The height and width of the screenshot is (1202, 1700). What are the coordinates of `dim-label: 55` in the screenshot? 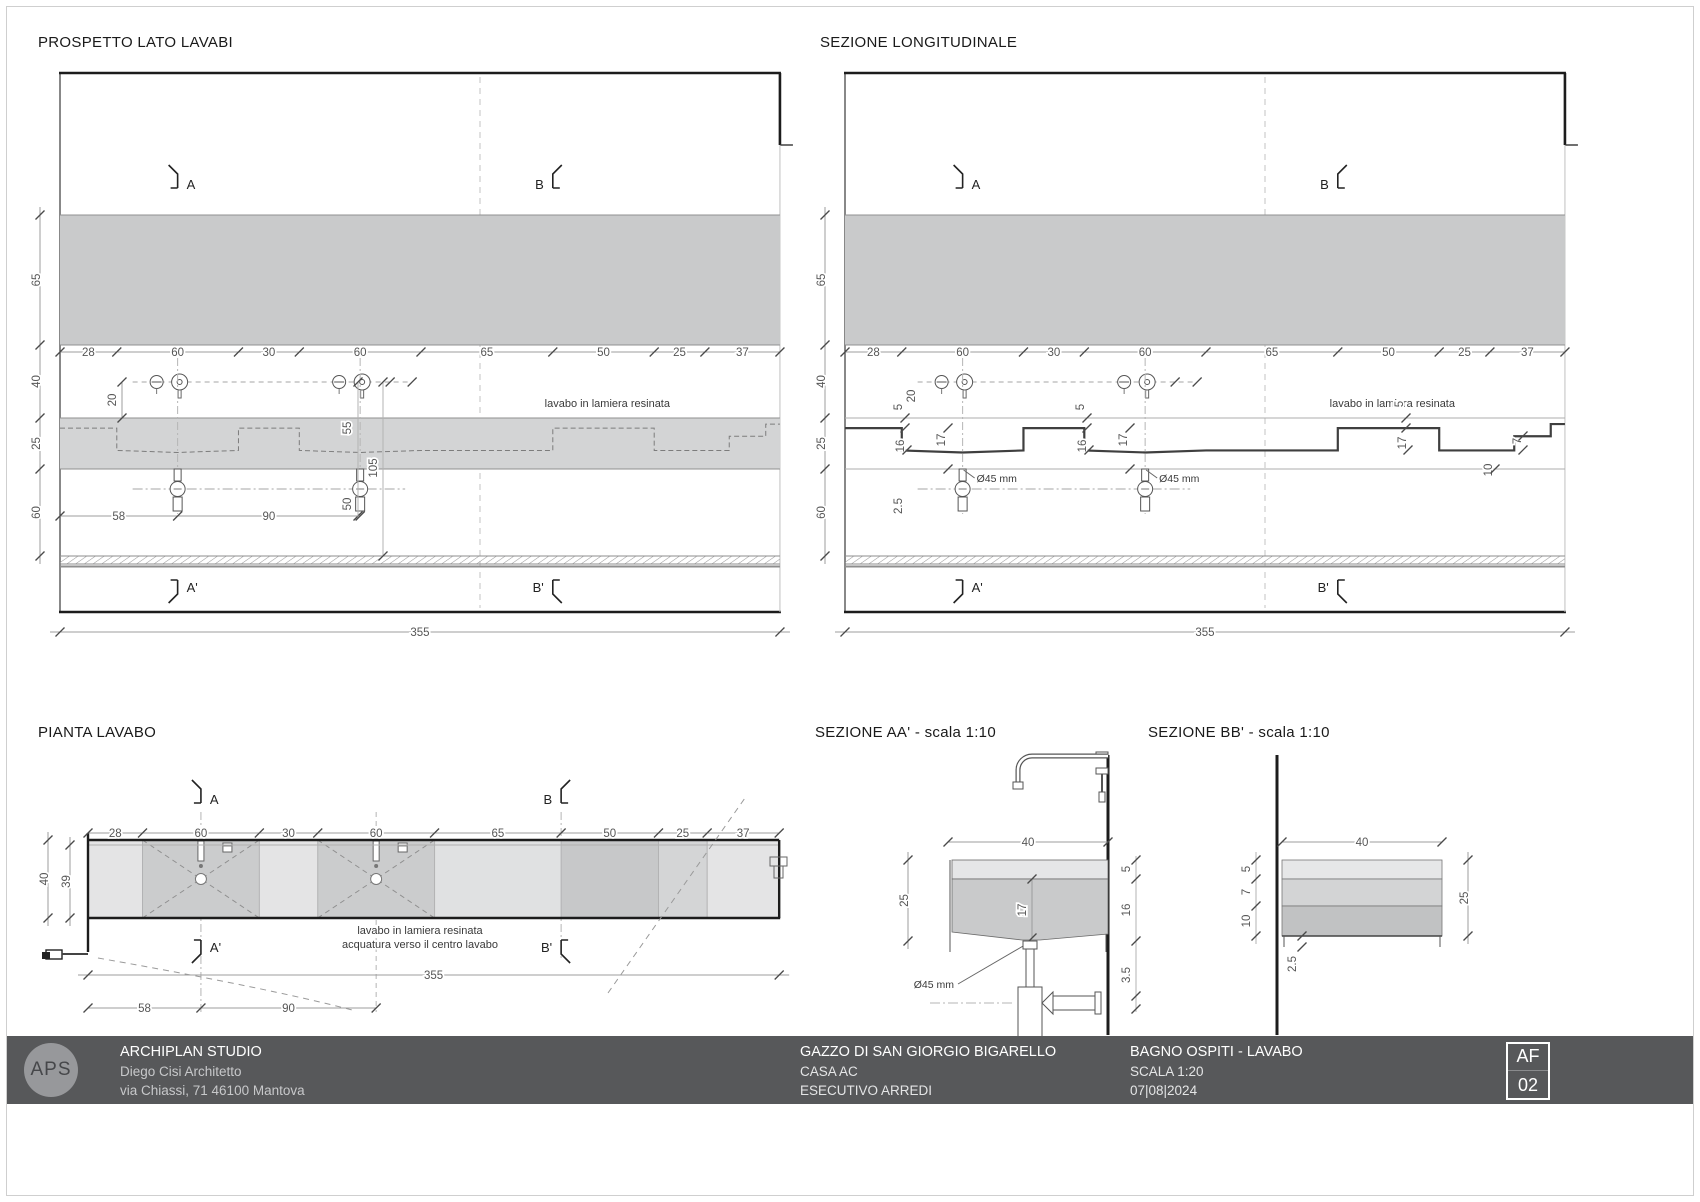 It's located at (348, 428).